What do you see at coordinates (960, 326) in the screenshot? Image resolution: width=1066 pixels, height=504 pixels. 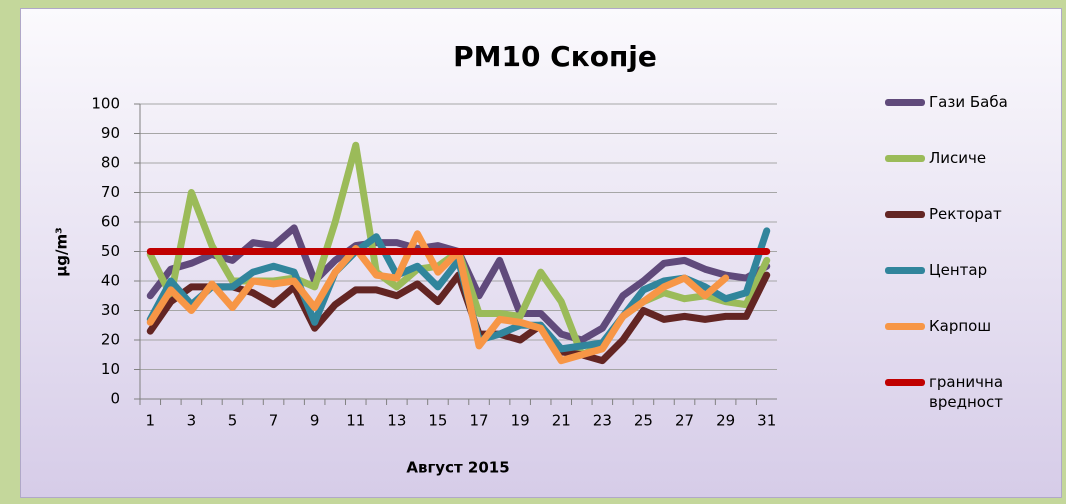 I see `legend-label: Карпош` at bounding box center [960, 326].